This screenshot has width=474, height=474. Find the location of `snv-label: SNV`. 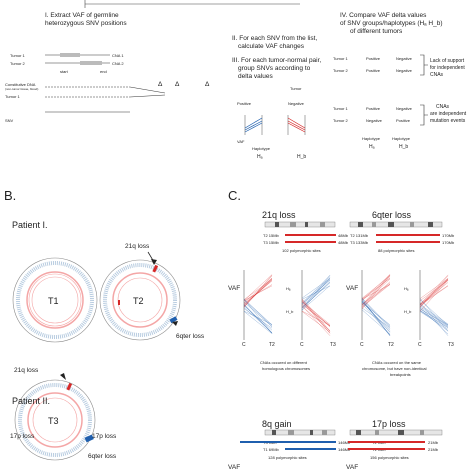

snv-label: SNV is located at coordinates (9, 120).